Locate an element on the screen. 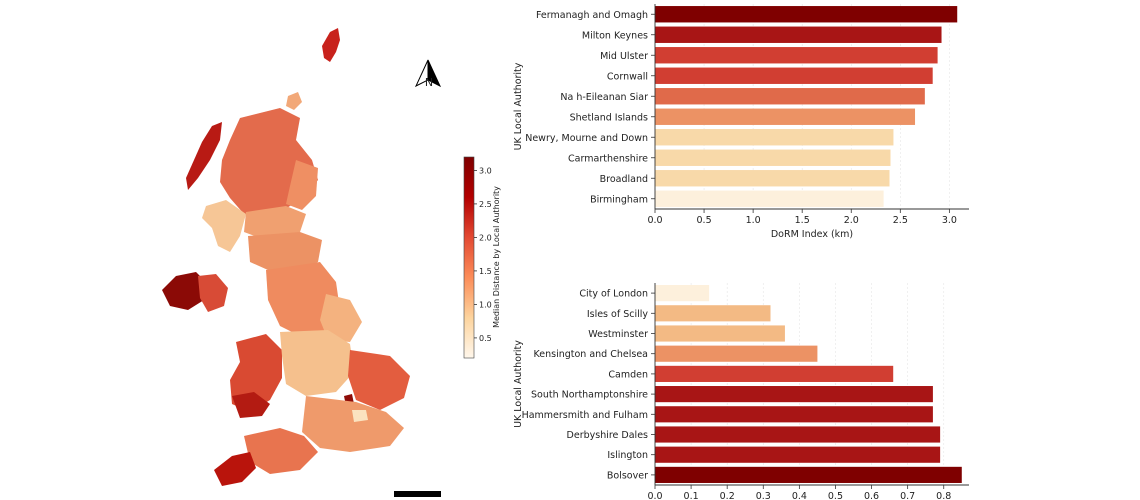  y-tick-label: Newry, Mourne and Down is located at coordinates (586, 138).